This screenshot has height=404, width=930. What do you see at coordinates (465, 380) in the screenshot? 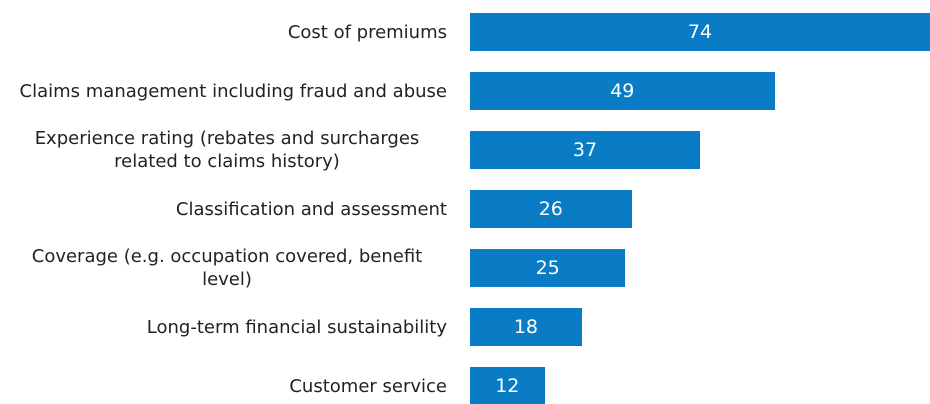
I see `bar-row: Customer service 12` at bounding box center [465, 380].